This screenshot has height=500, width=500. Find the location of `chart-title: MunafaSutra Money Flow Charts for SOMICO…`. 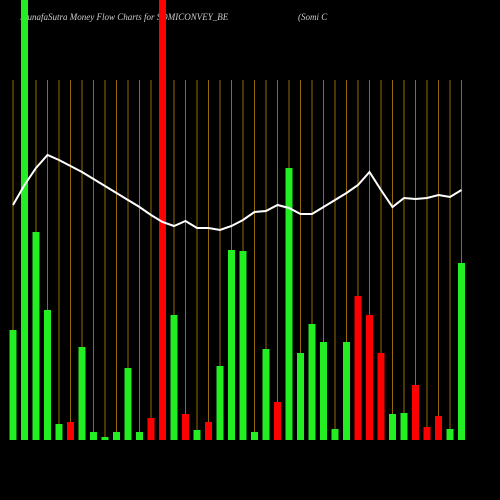

chart-title: MunafaSutra Money Flow Charts for SOMICO… is located at coordinates (124, 17).